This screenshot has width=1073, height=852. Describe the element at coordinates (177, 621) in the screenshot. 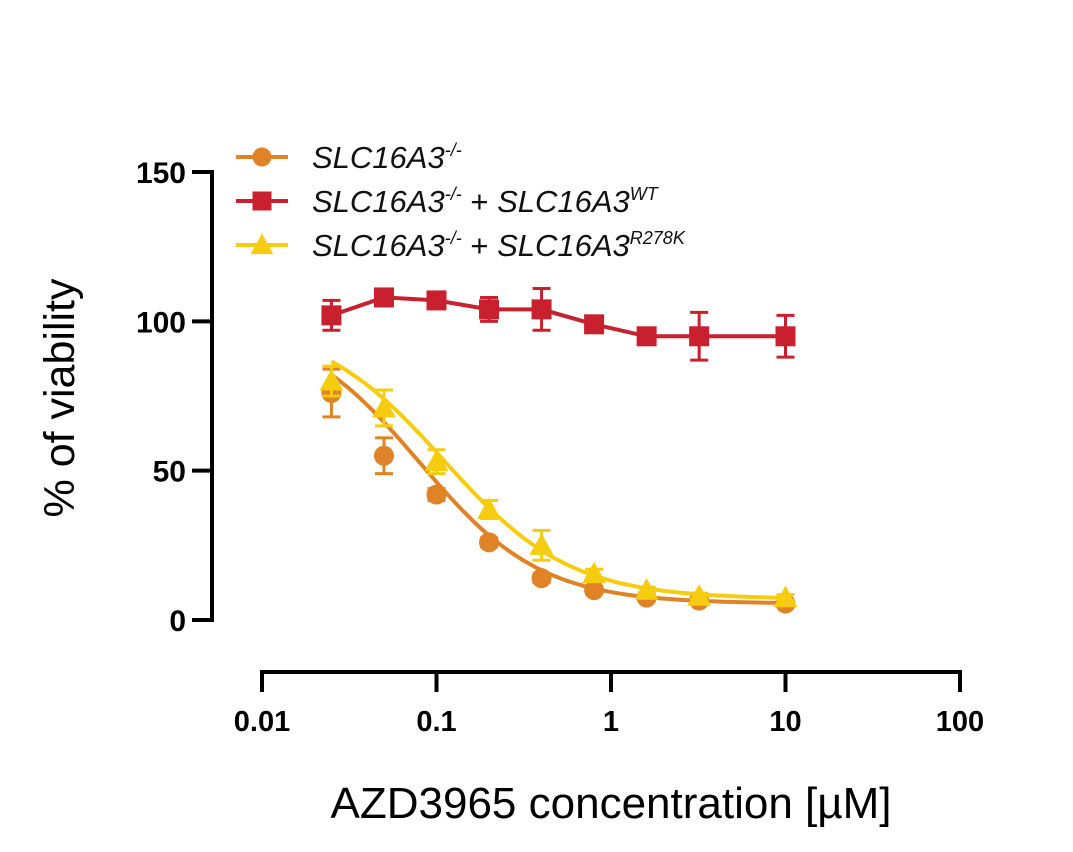

I see `y-tick-label: 0` at that location.